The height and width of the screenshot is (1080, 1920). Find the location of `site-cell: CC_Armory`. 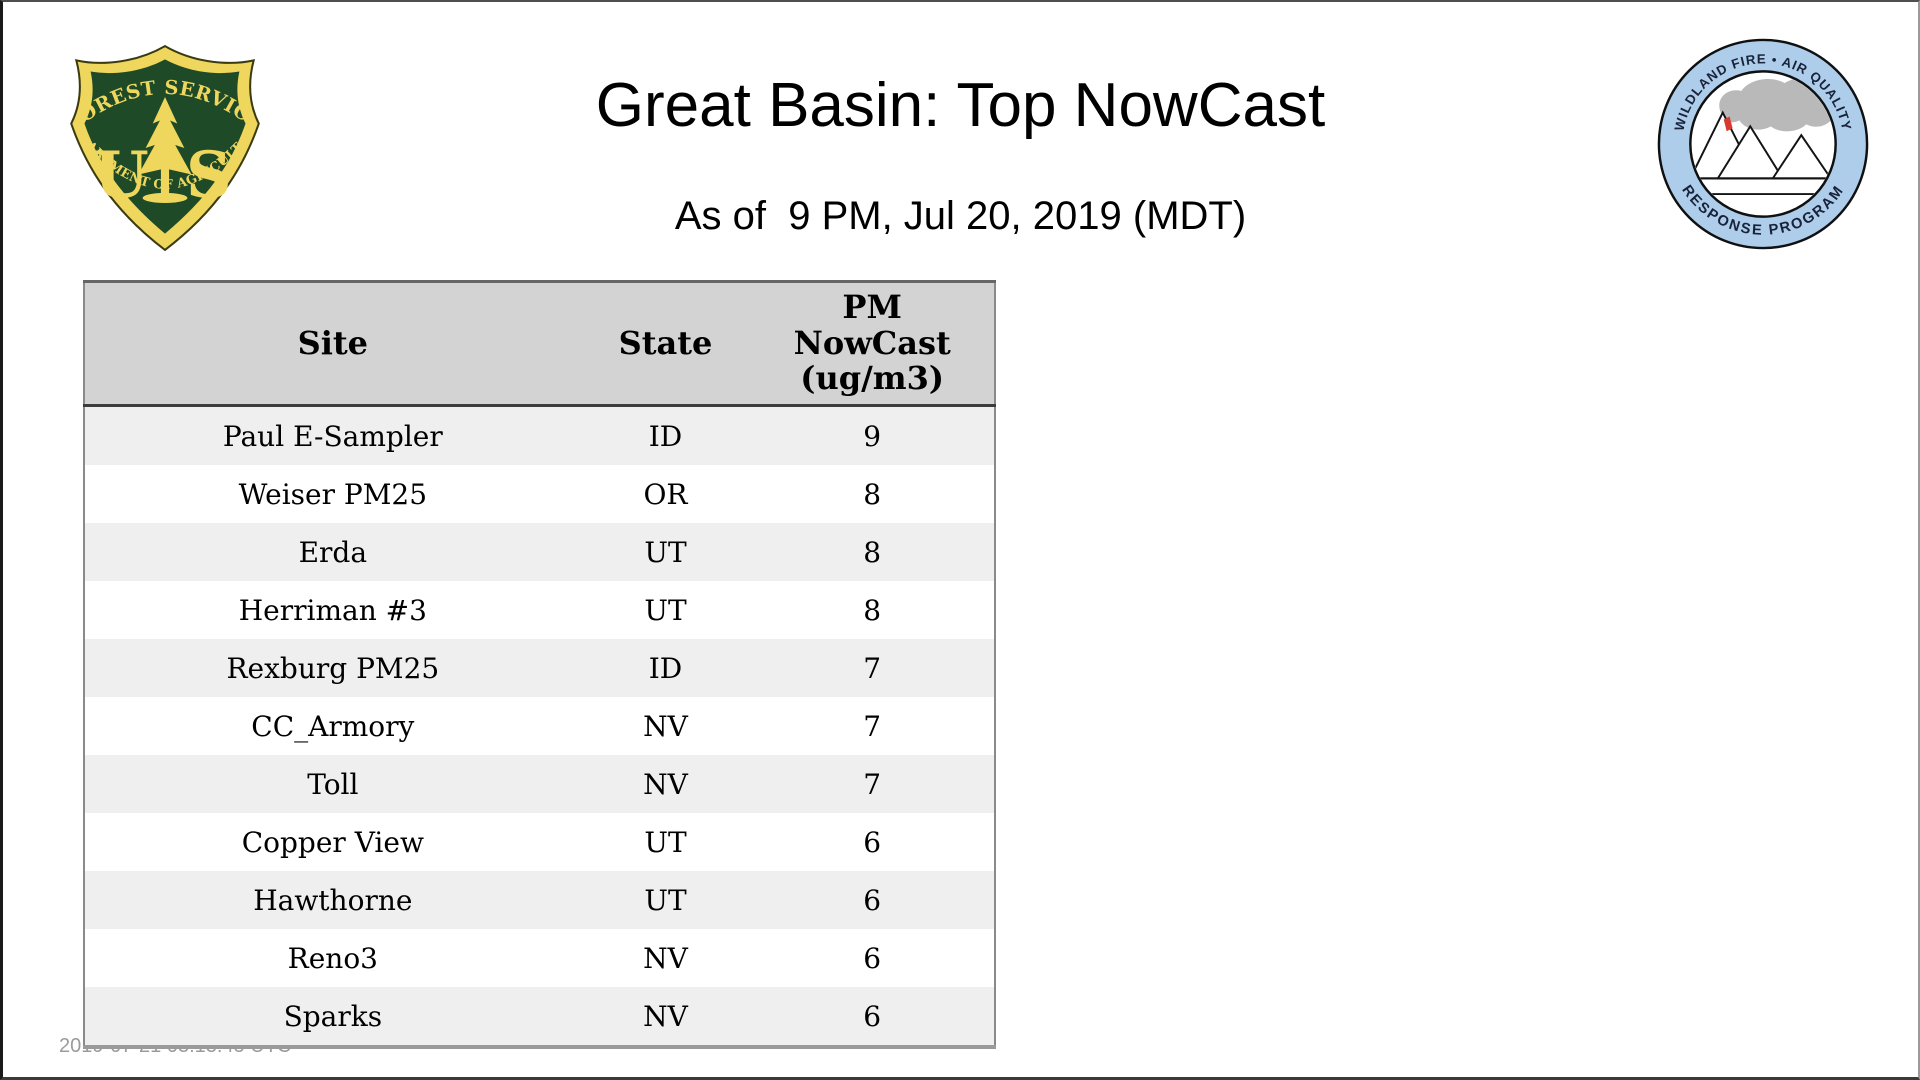

site-cell: CC_Armory is located at coordinates (332, 726).